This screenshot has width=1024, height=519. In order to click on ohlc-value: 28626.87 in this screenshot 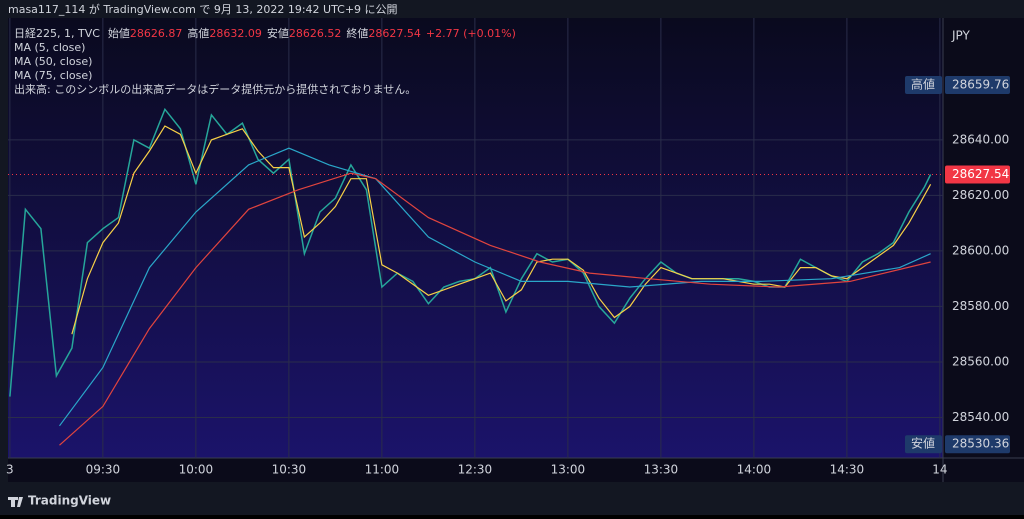, I will do `click(156, 33)`.